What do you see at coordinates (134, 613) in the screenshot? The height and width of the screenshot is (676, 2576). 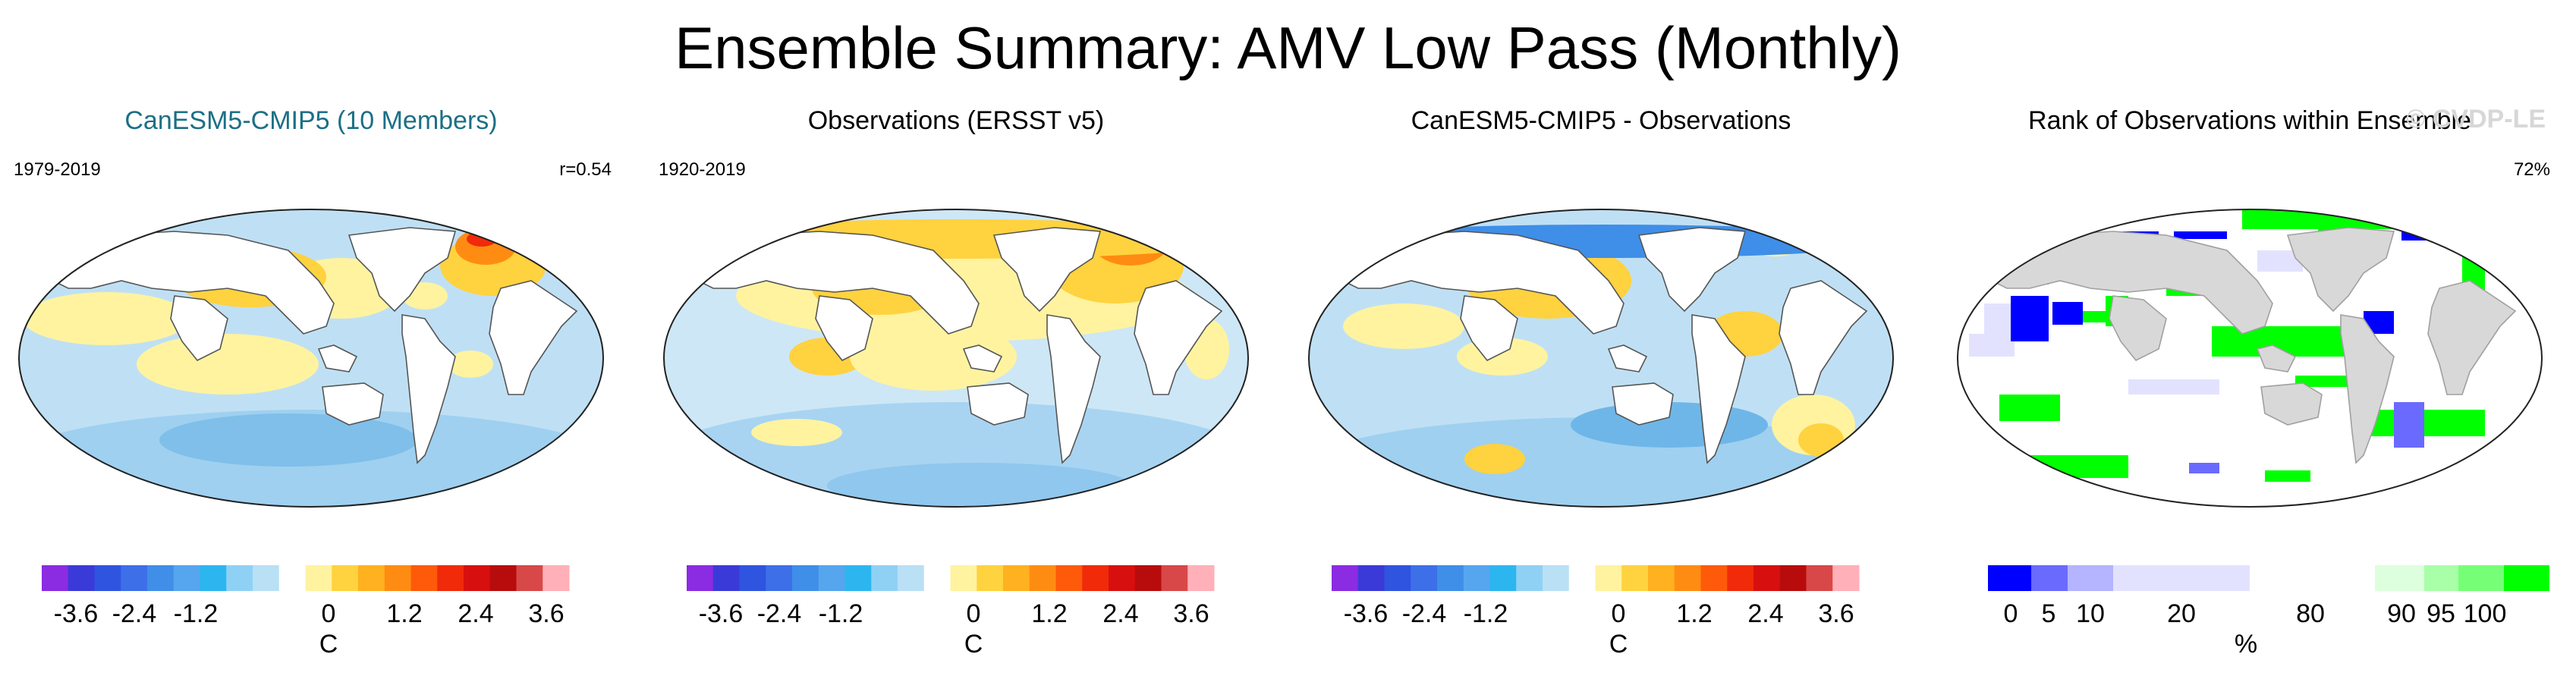 I see `colorbar-tick: -2.4` at bounding box center [134, 613].